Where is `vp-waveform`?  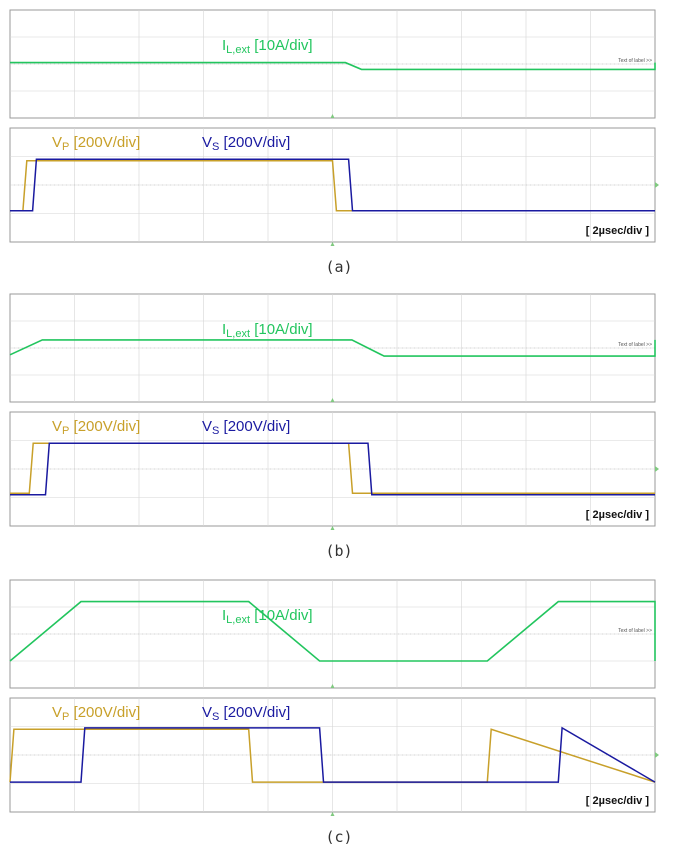
vp-waveform is located at coordinates (332, 755).